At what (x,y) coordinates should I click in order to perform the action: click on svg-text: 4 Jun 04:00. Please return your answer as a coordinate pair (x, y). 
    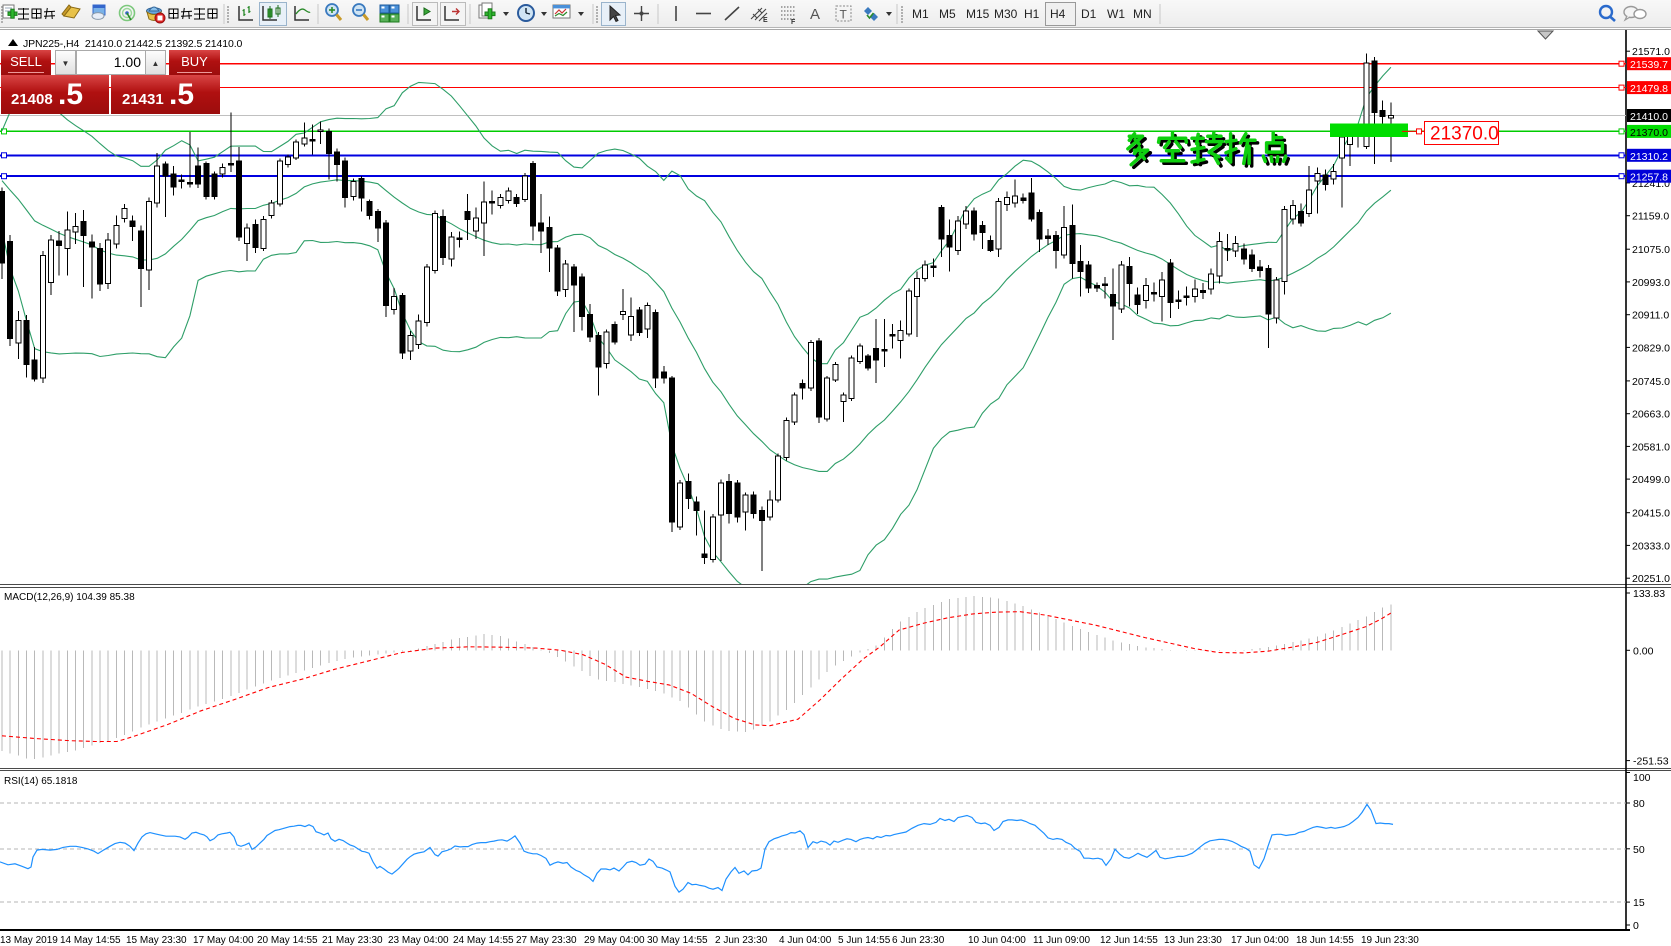
    Looking at the image, I should click on (805, 940).